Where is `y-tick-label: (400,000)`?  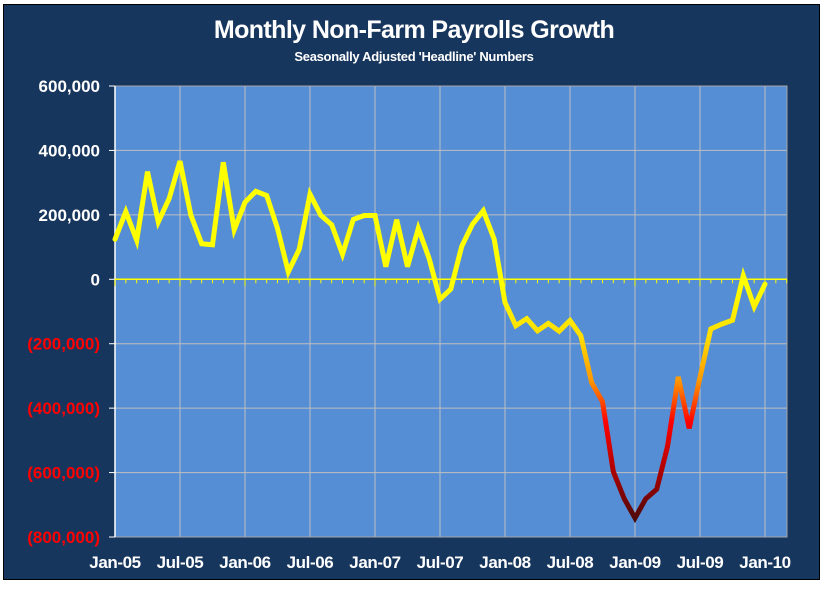
y-tick-label: (400,000) is located at coordinates (63, 408).